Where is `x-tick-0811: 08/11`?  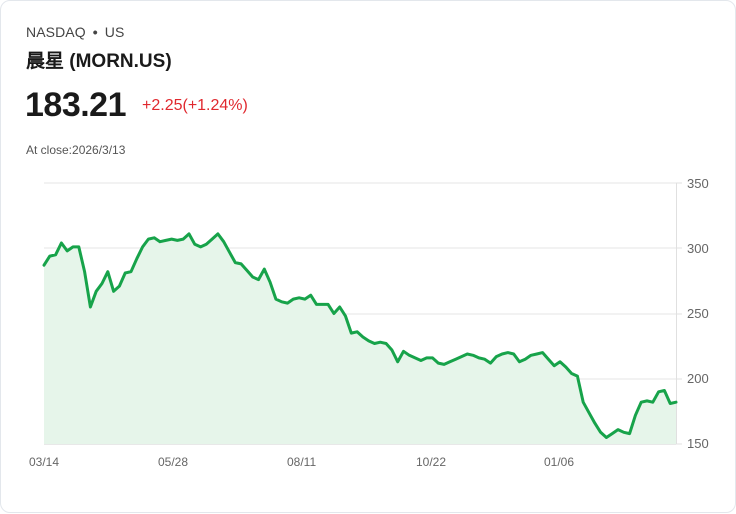
x-tick-0811: 08/11 is located at coordinates (301, 462).